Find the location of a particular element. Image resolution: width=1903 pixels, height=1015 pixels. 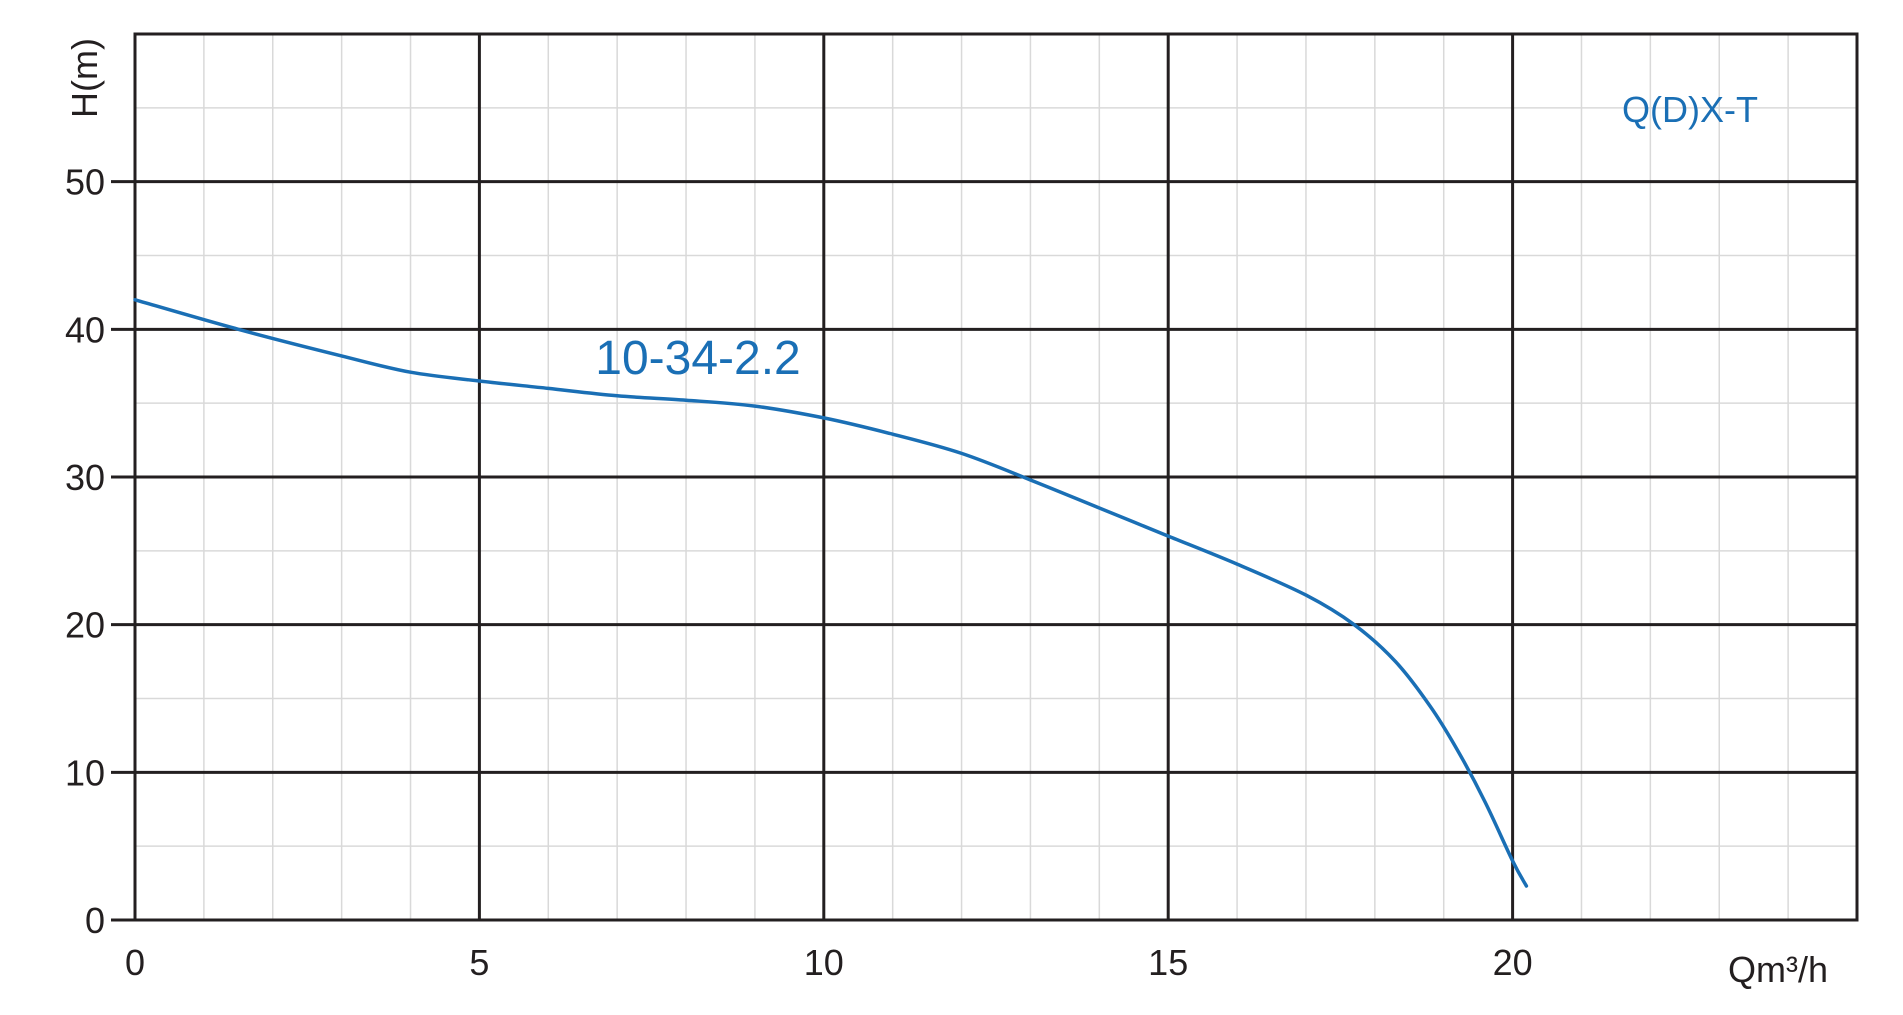

y-tick-label: 0 is located at coordinates (95, 920).